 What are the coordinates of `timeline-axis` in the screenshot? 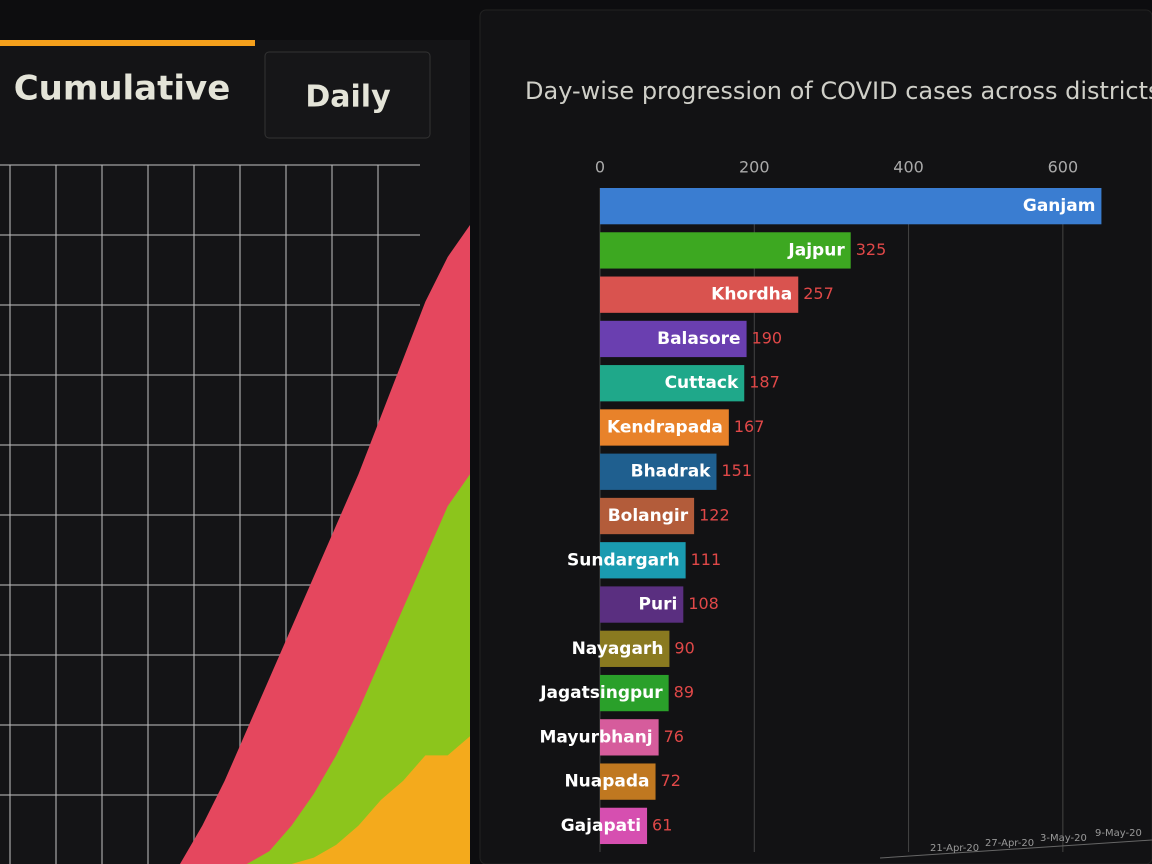 It's located at (1015, 849).